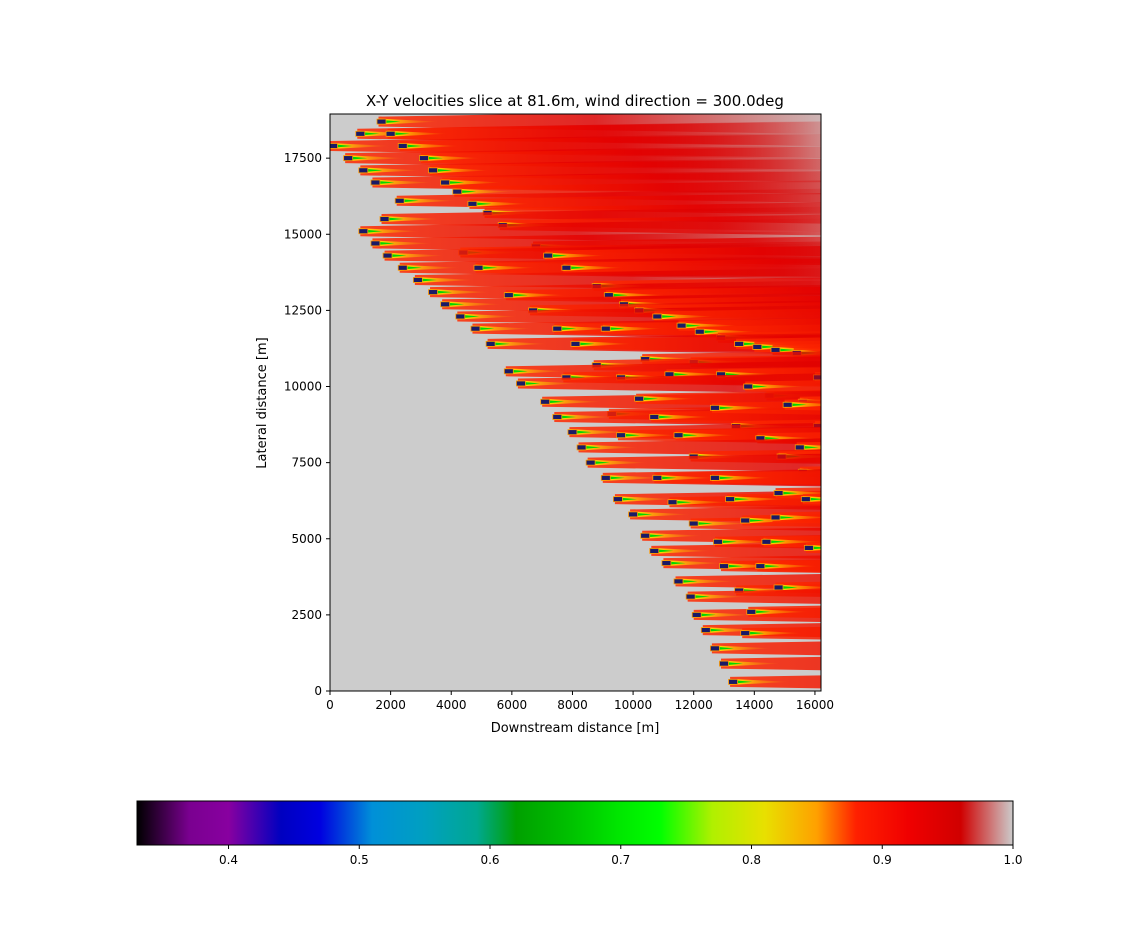  Describe the element at coordinates (489, 860) in the screenshot. I see `colorbar-tick-label: 0.6` at that location.